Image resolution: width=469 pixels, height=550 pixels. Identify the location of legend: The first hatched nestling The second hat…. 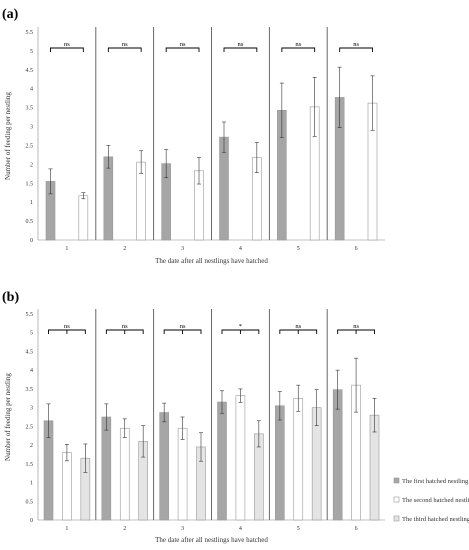
(431, 500).